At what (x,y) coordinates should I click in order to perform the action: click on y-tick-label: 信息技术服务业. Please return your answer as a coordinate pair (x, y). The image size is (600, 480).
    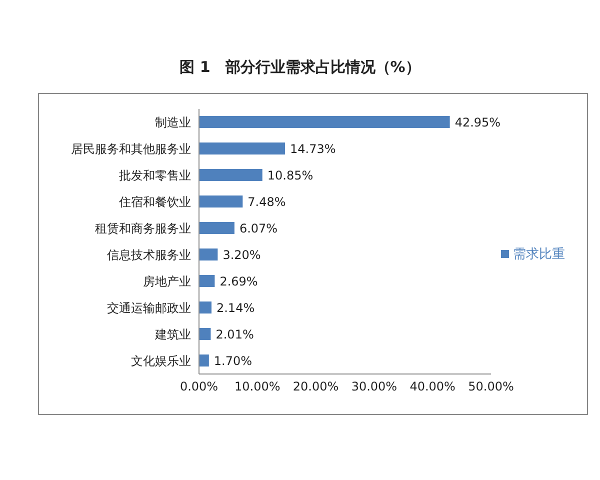
    Looking at the image, I should click on (149, 255).